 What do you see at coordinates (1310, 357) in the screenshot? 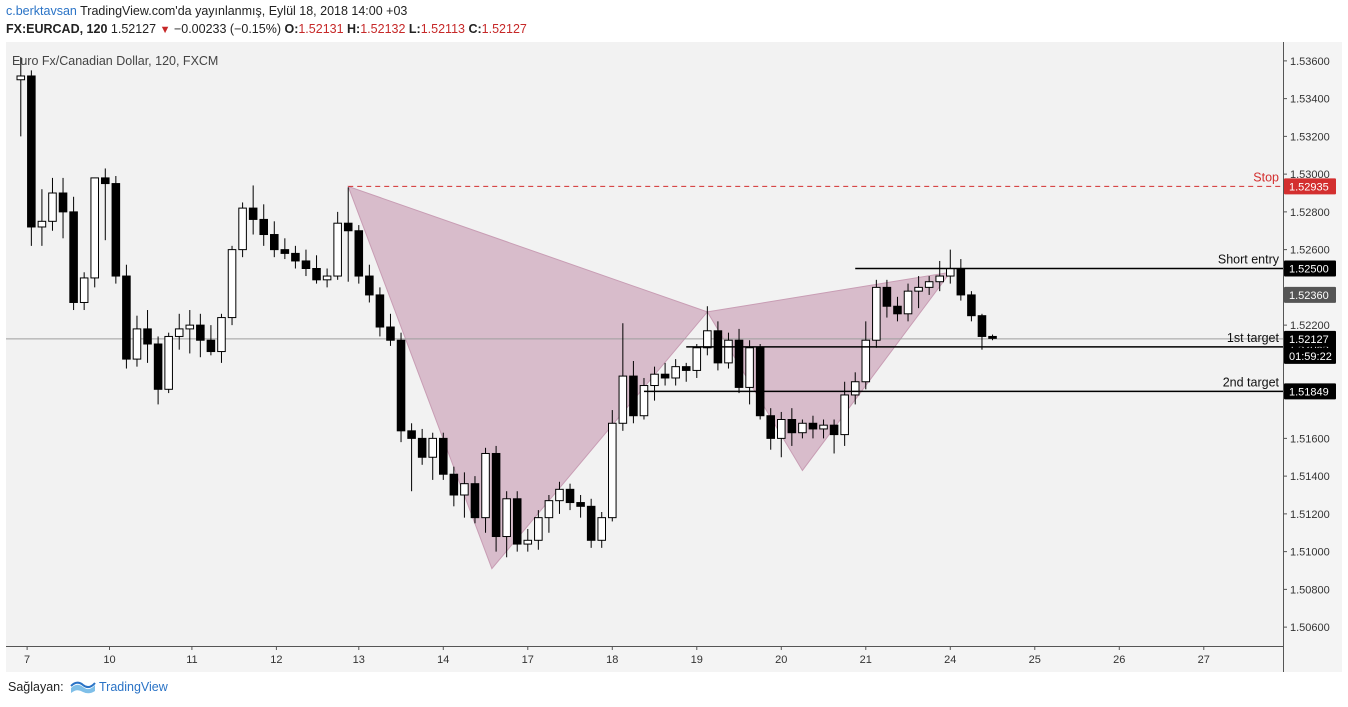
I see `countdown-text: 01:59:22` at bounding box center [1310, 357].